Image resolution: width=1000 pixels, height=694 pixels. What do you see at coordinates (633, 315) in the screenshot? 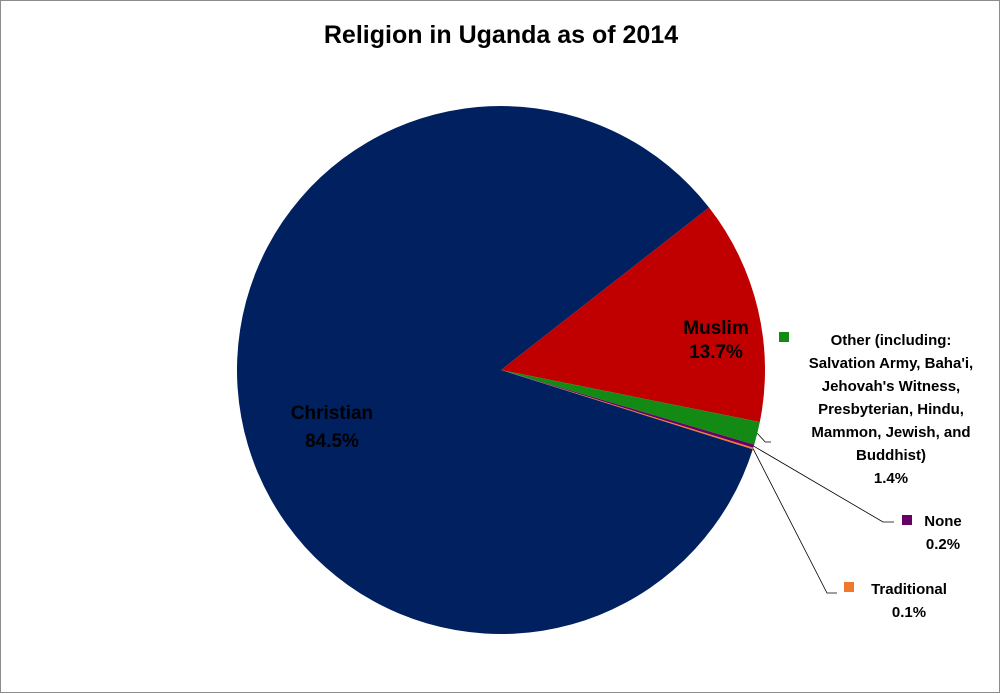
I see `pie-slice-muslim` at bounding box center [633, 315].